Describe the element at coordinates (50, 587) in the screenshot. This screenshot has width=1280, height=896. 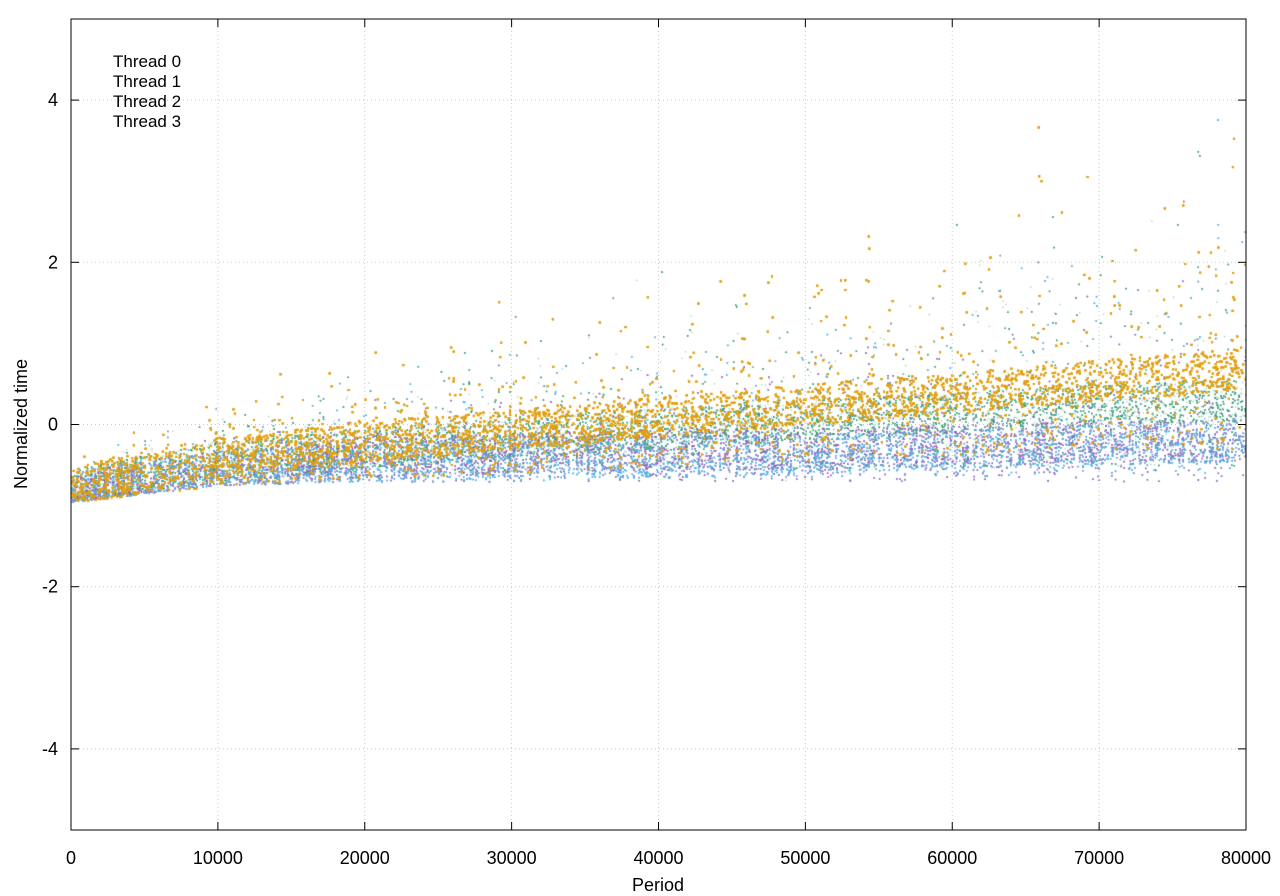
I see `y-tick-label: -2` at that location.